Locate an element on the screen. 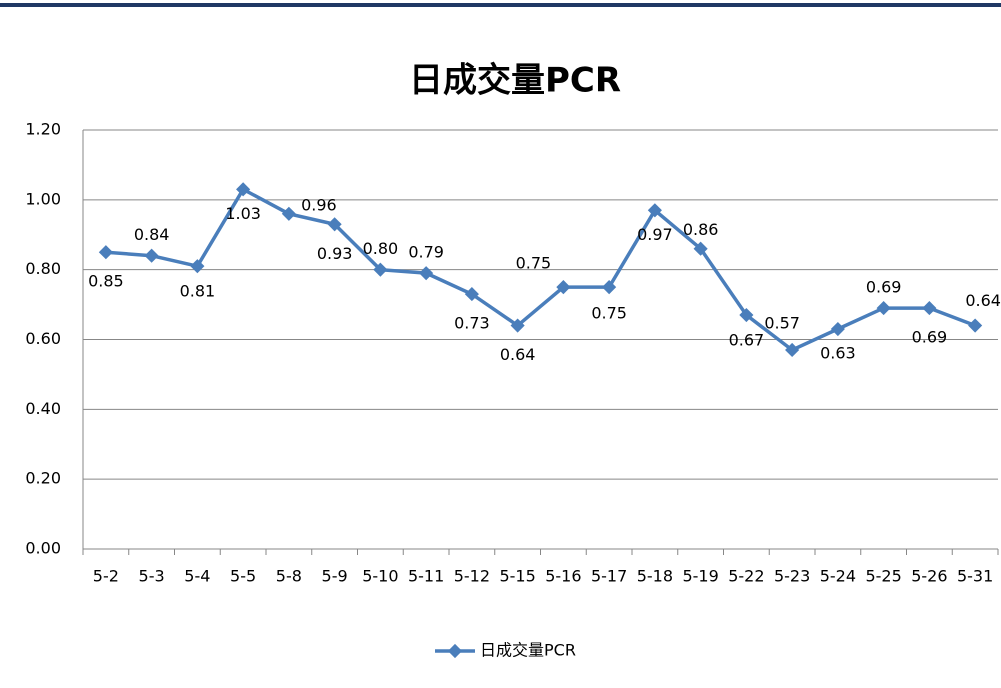  data-label: 0.93 is located at coordinates (335, 253).